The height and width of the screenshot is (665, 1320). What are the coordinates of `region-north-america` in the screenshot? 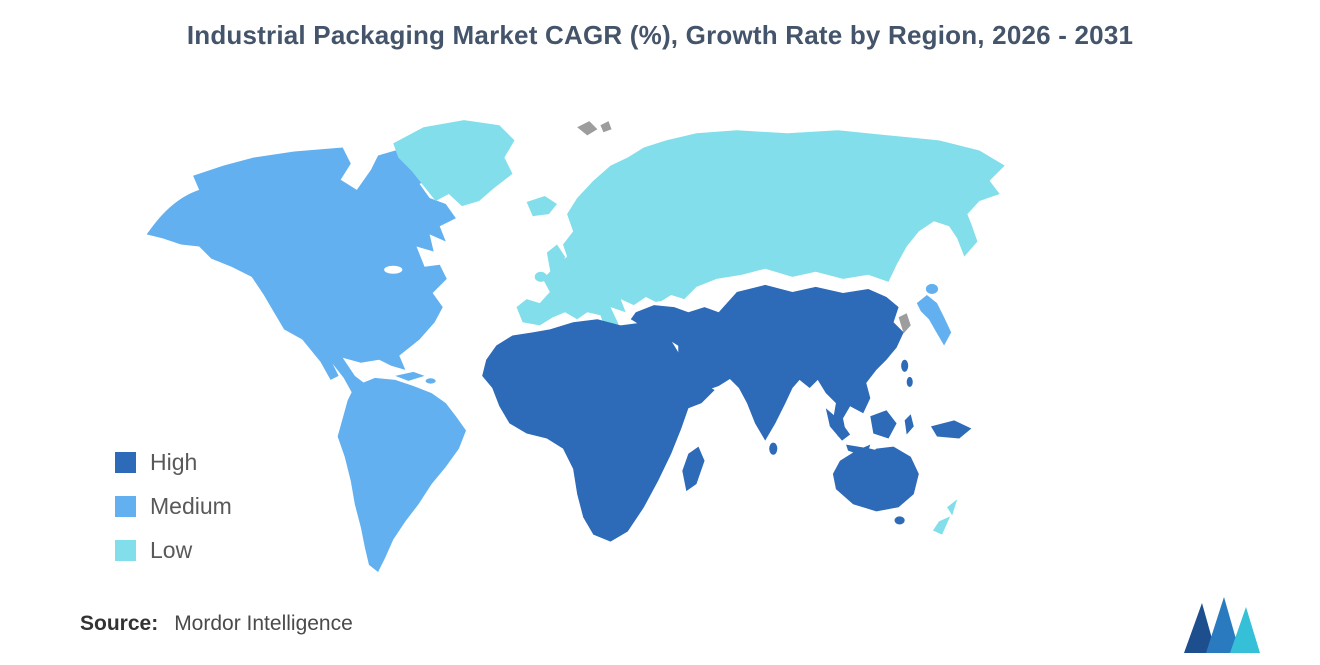 It's located at (301, 297).